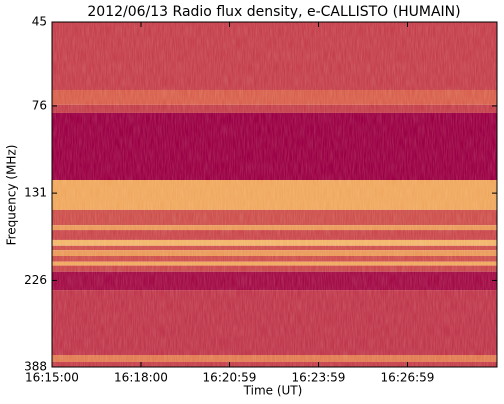  Describe the element at coordinates (35, 280) in the screenshot. I see `y-tick-label: 226` at that location.